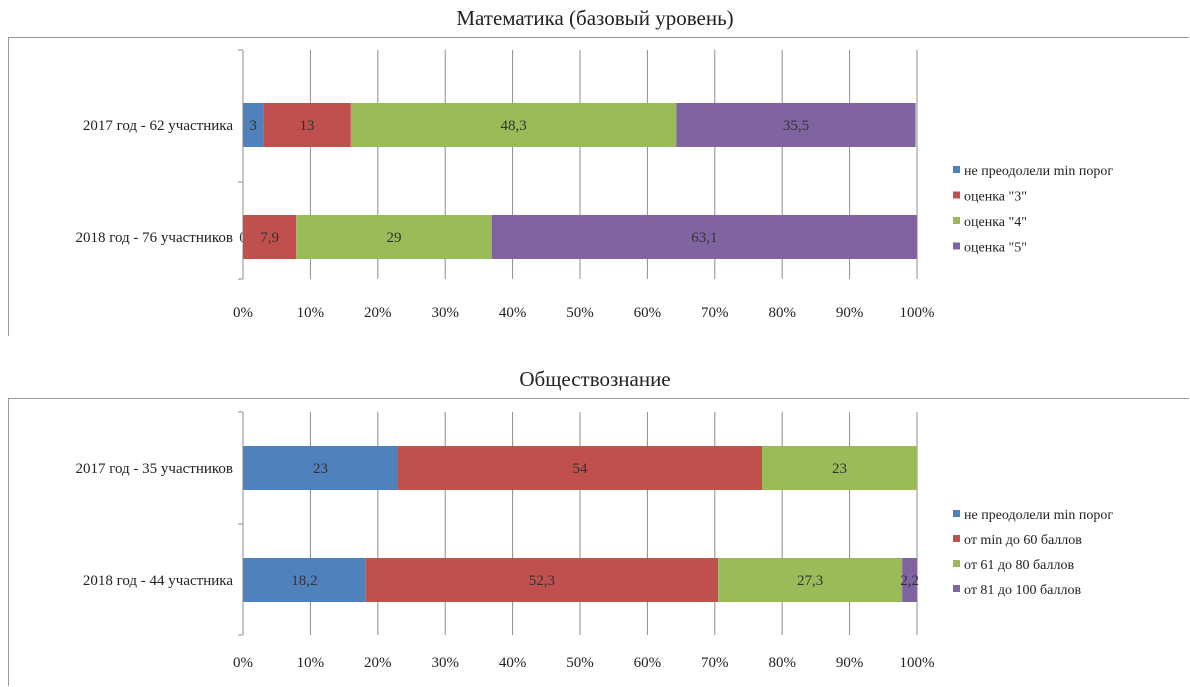 The height and width of the screenshot is (687, 1190). I want to click on data-label: 7,9, so click(269, 238).